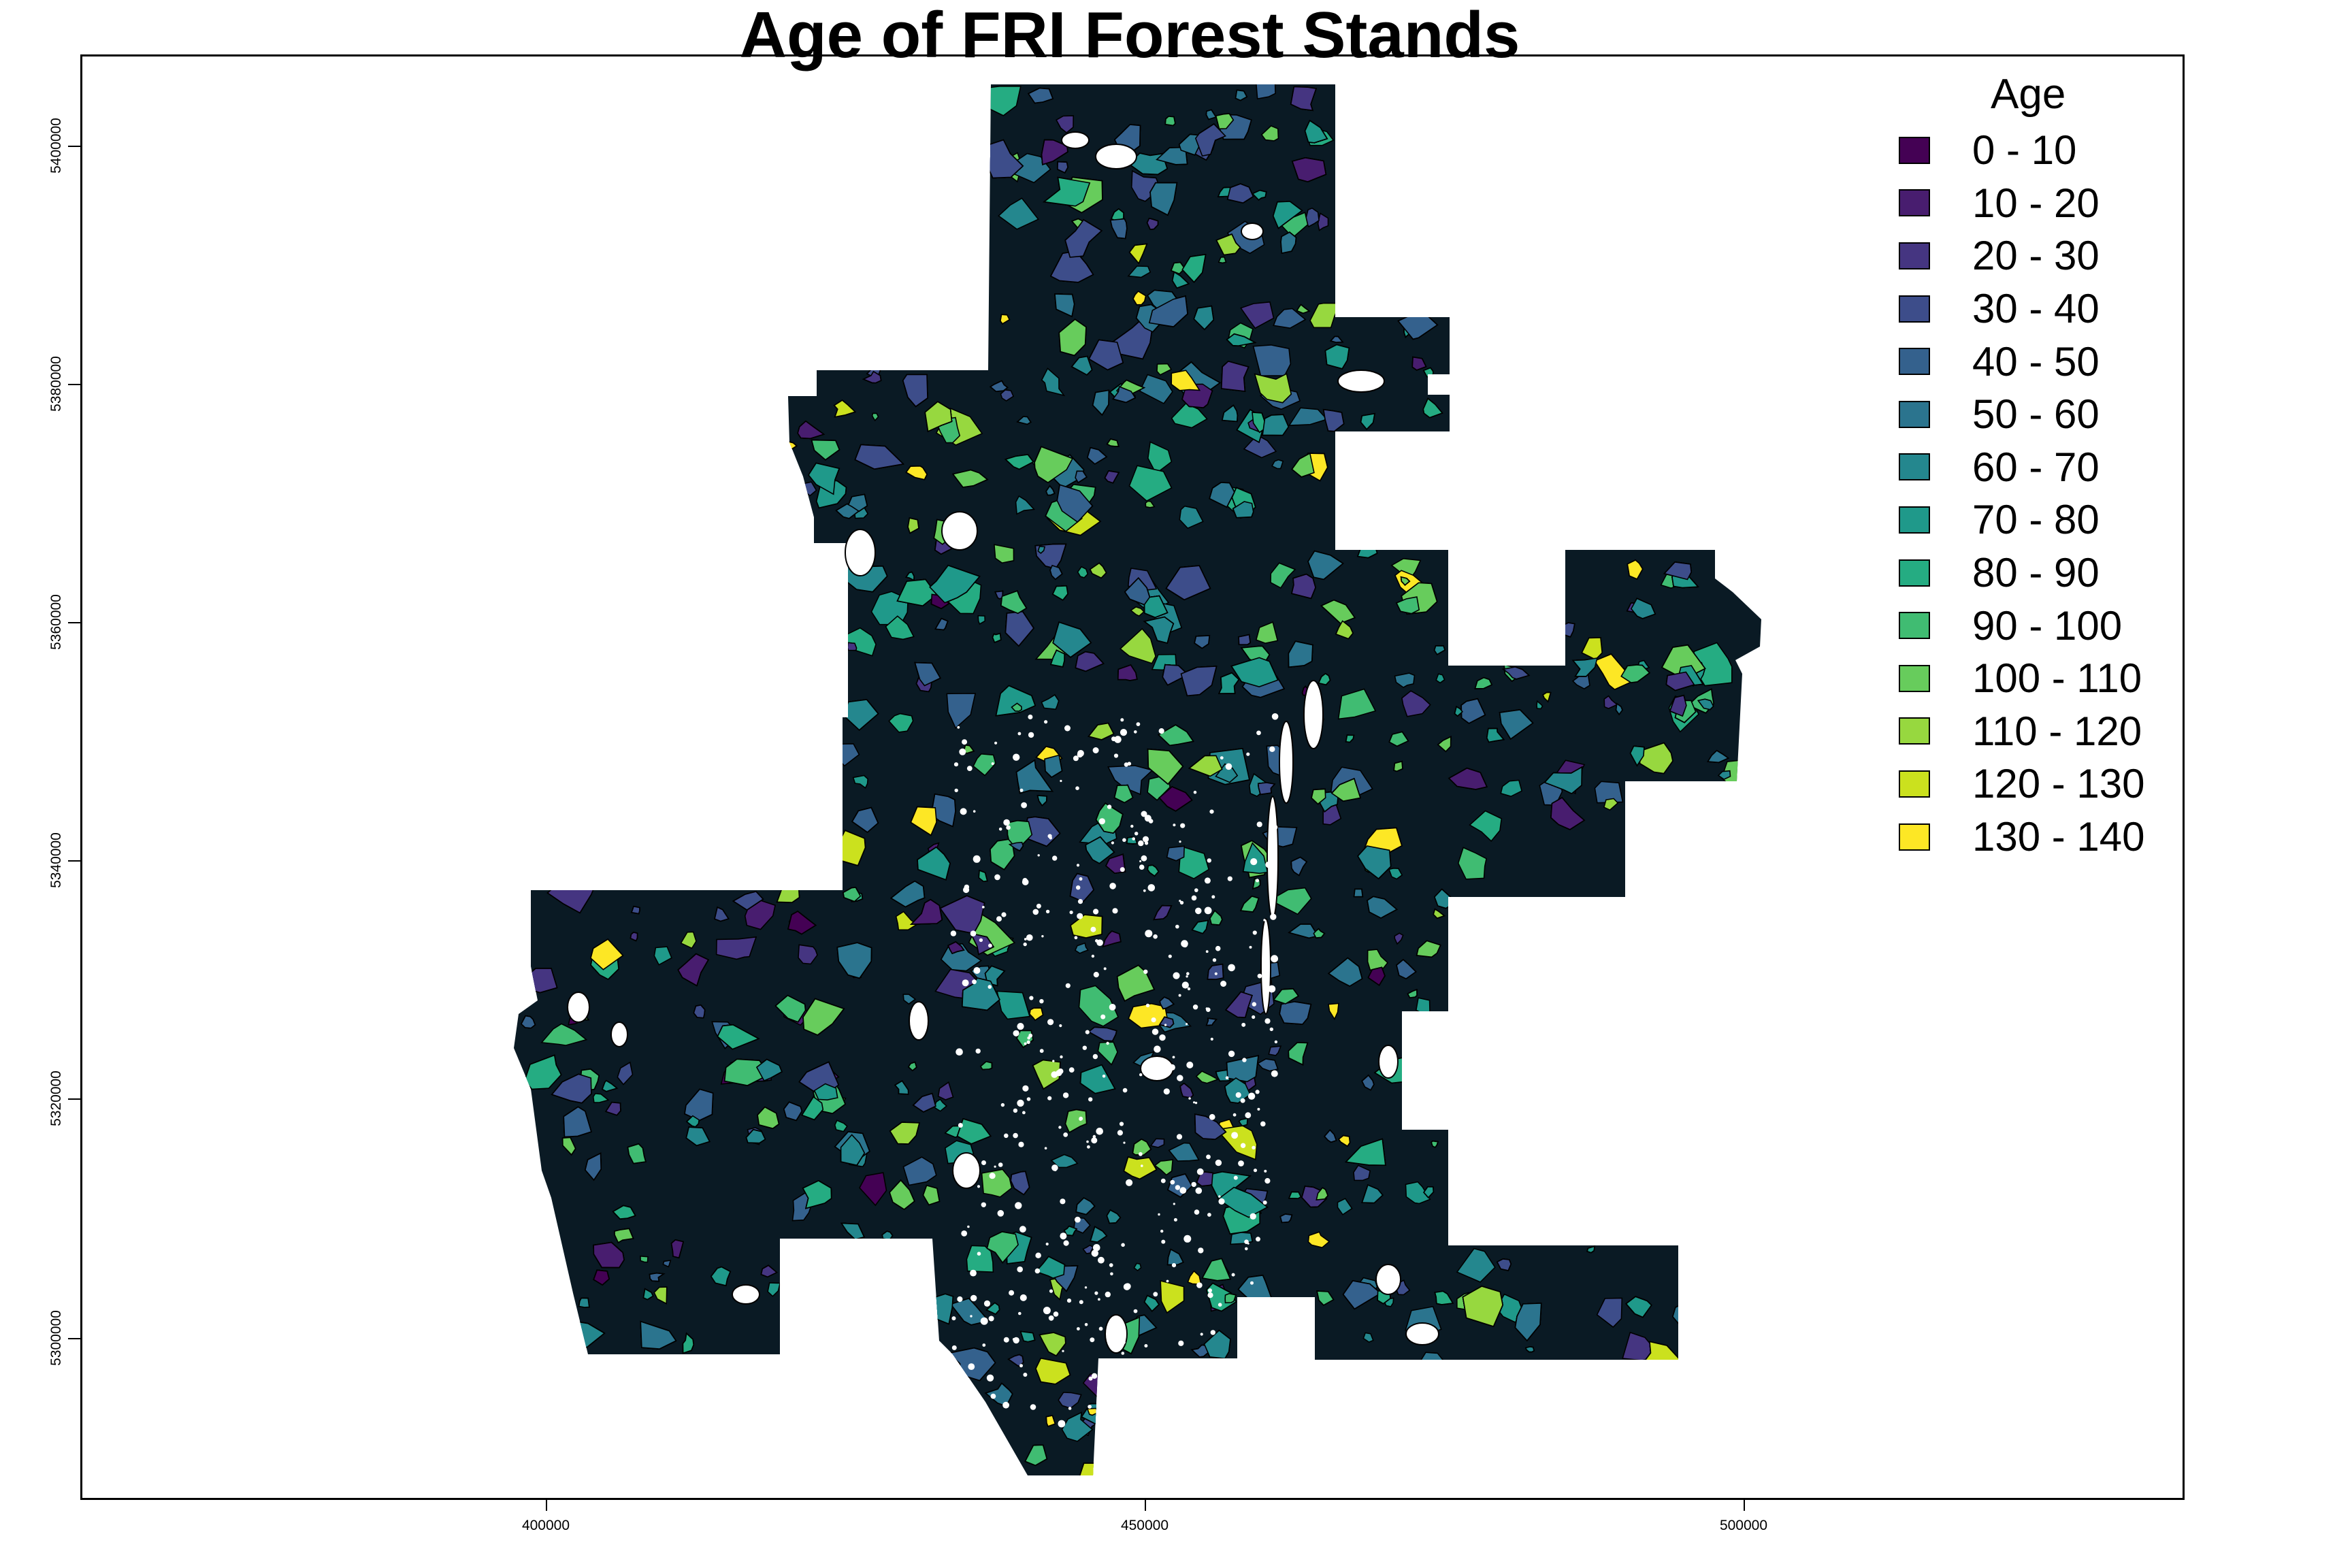  What do you see at coordinates (2042, 151) in the screenshot?
I see `legend-item: 0 - 10` at bounding box center [2042, 151].